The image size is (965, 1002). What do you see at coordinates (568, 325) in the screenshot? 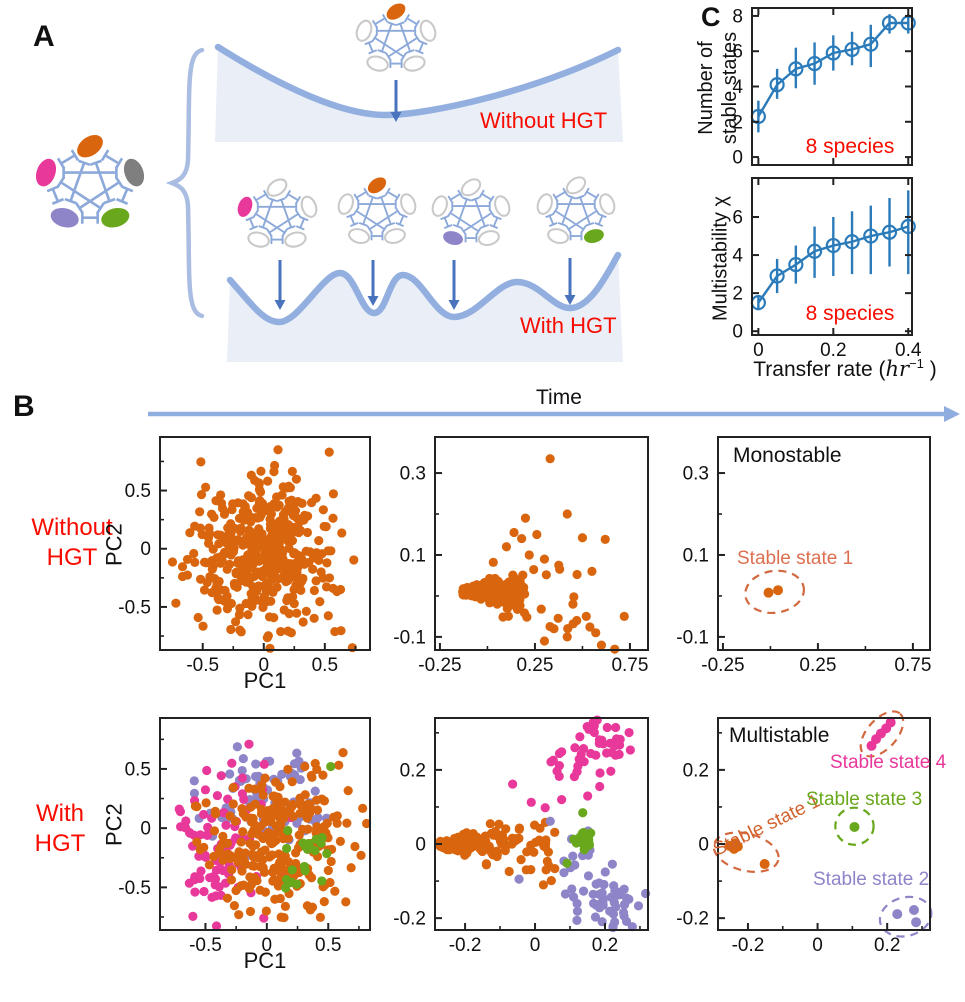
I see `with-hgt-caption: With HGT` at bounding box center [568, 325].